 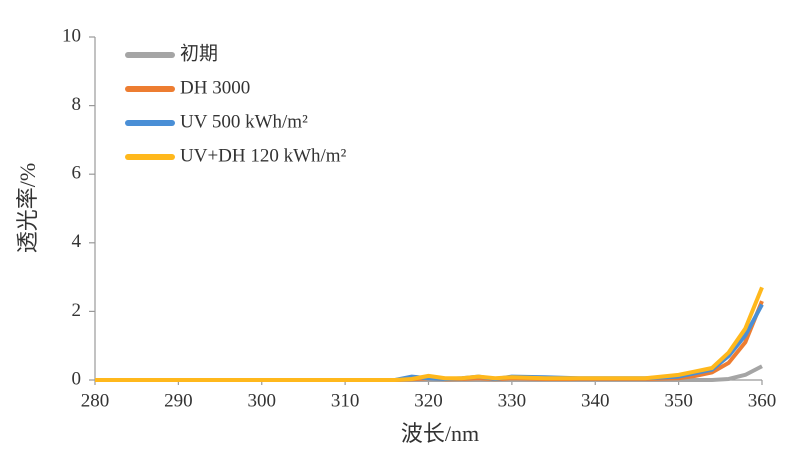 What do you see at coordinates (71, 35) in the screenshot?
I see `y-tick-label: 10` at bounding box center [71, 35].